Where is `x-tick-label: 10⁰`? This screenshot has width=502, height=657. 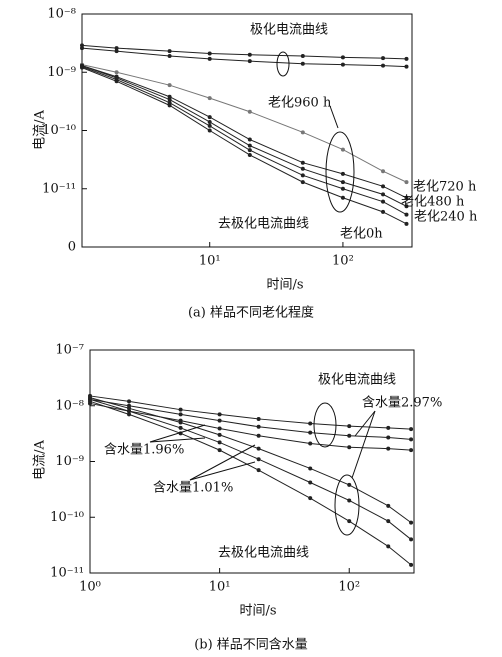
x-tick-label: 10⁰ is located at coordinates (90, 587).